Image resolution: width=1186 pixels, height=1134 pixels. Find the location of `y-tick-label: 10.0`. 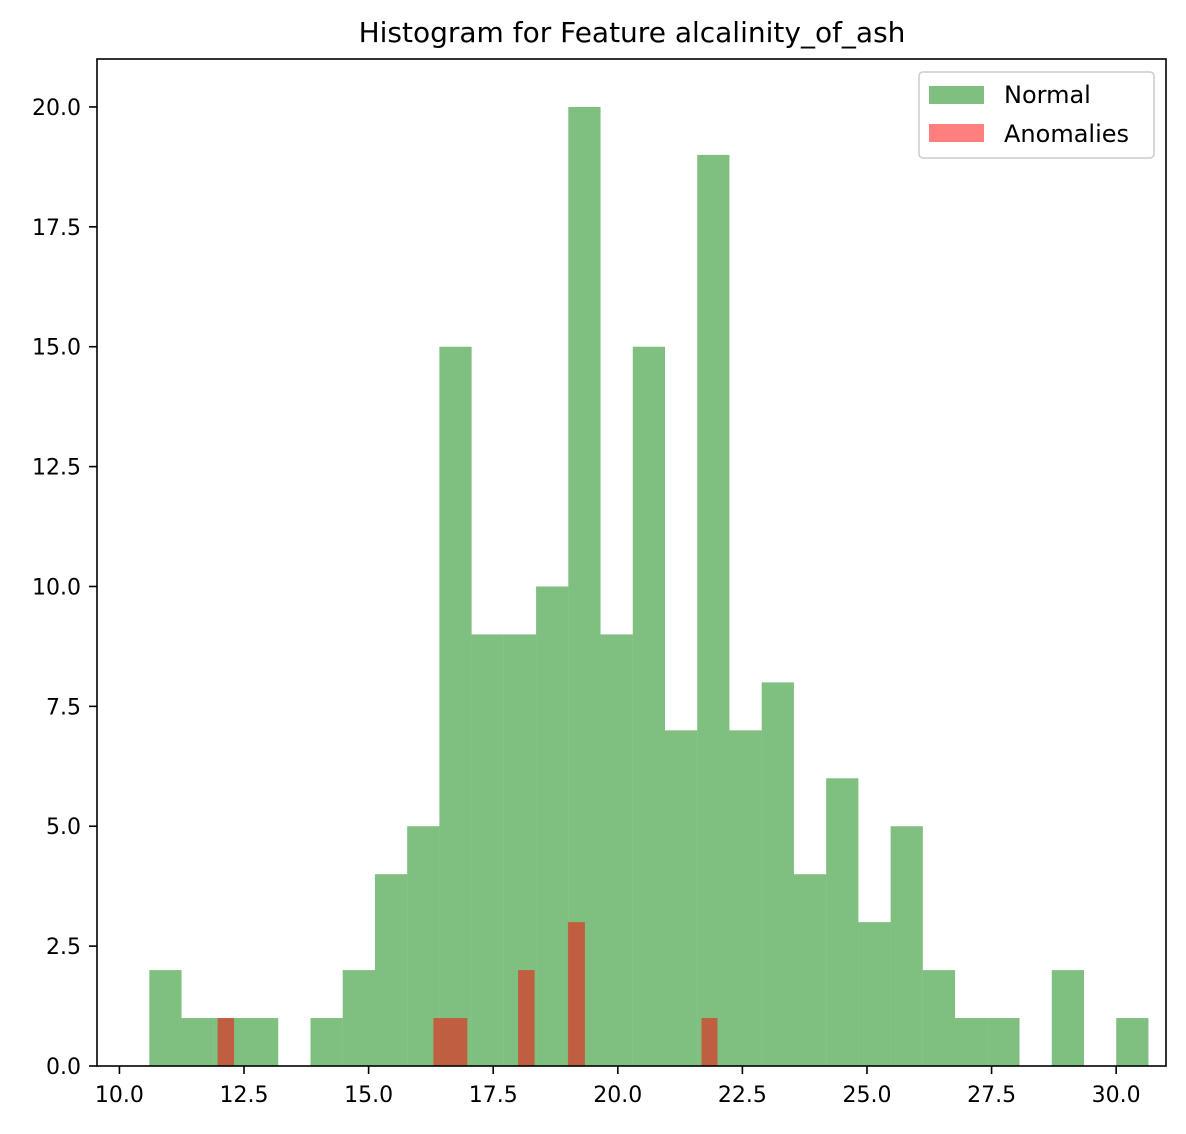

y-tick-label: 10.0 is located at coordinates (56, 587).